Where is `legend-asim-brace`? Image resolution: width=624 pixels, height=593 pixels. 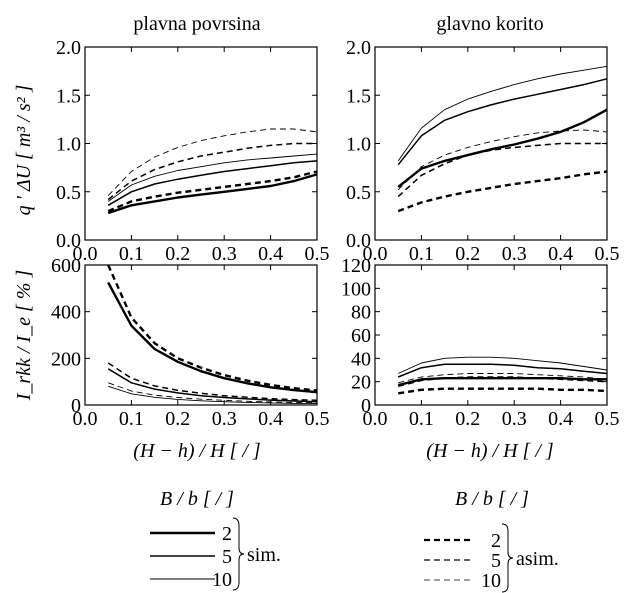 legend-asim-brace is located at coordinates (507, 558).